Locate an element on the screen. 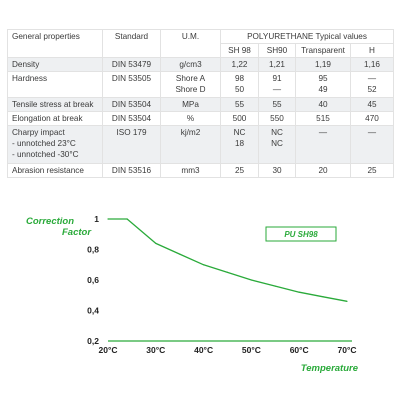  subheader-2: Transparent is located at coordinates (323, 50).